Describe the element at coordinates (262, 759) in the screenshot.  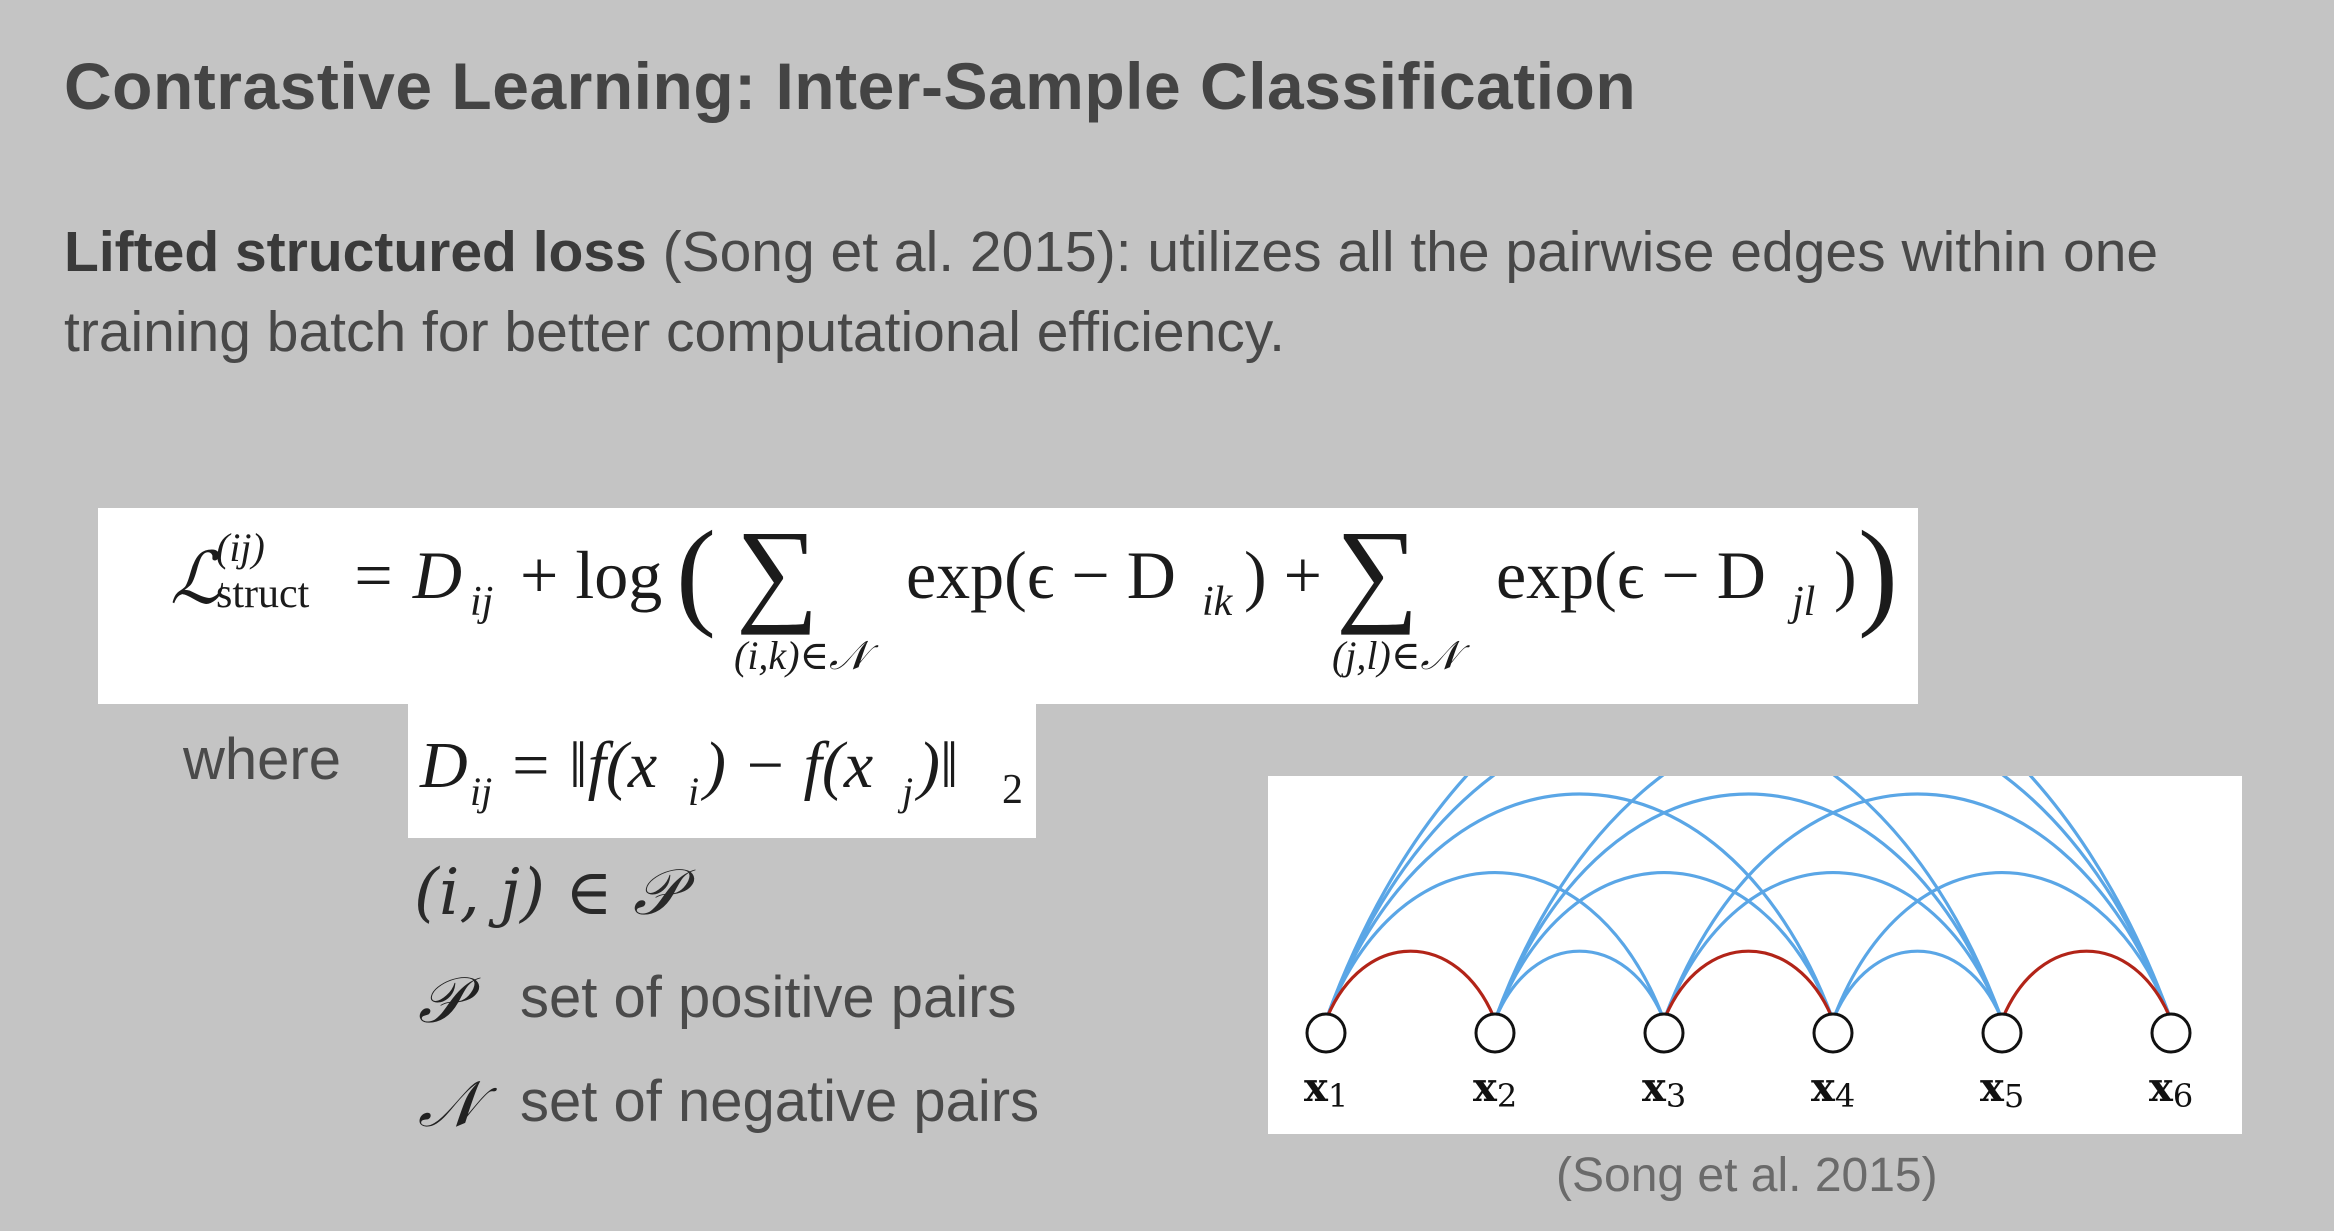
I see `where-label: where` at that location.